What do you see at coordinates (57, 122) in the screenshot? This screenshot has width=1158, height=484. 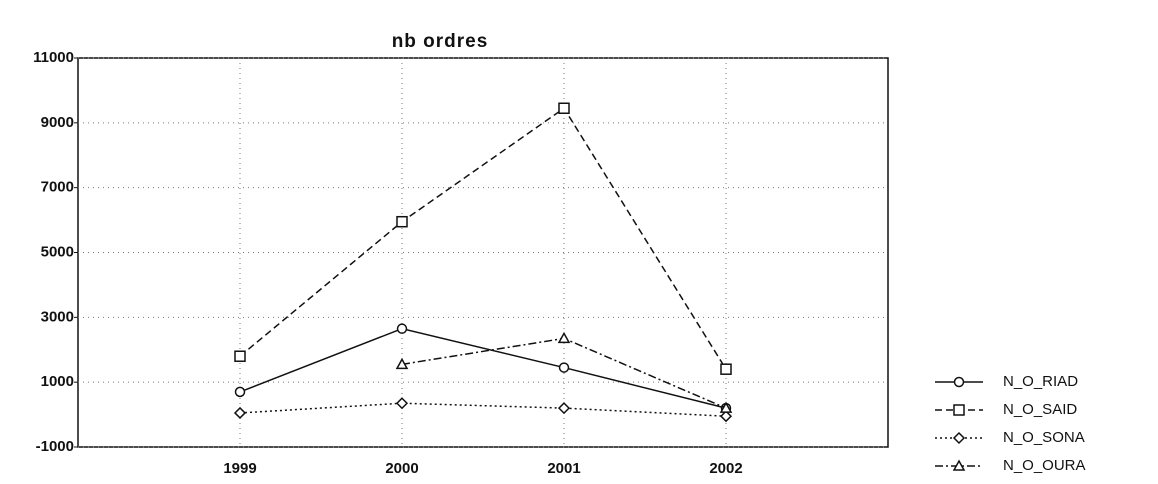 I see `y-tick-label: 9000` at bounding box center [57, 122].